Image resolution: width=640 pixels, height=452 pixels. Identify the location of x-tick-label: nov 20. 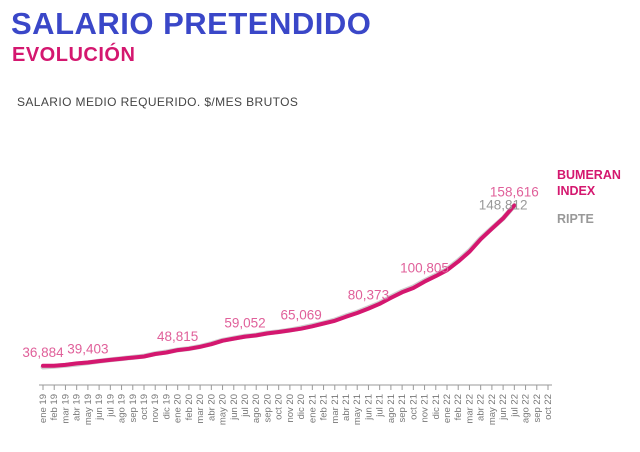
(290, 408).